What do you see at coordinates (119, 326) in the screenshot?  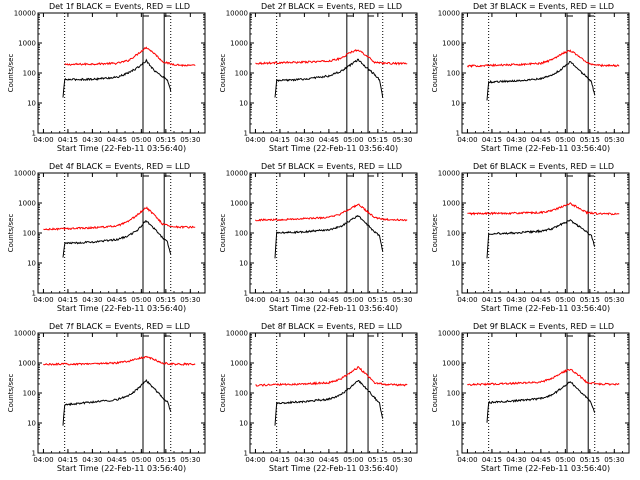 I see `chart-title: Det 7f BLACK = Events, RED = LLD` at bounding box center [119, 326].